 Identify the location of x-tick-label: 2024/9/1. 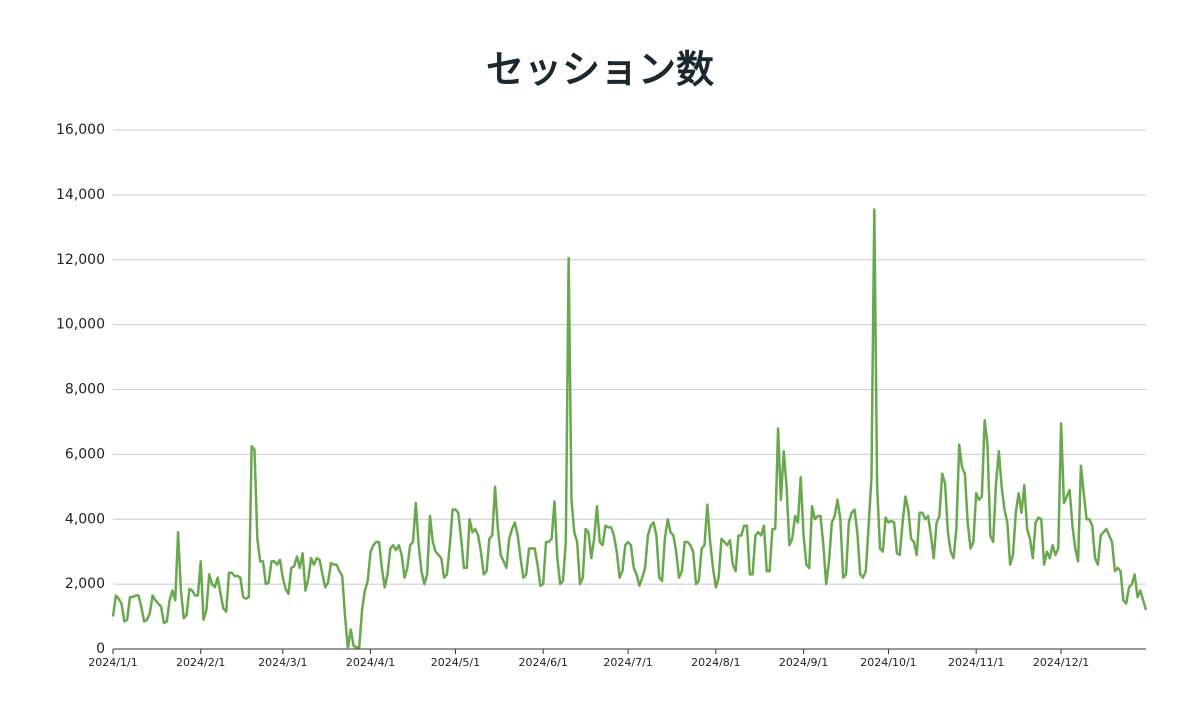
(803, 662).